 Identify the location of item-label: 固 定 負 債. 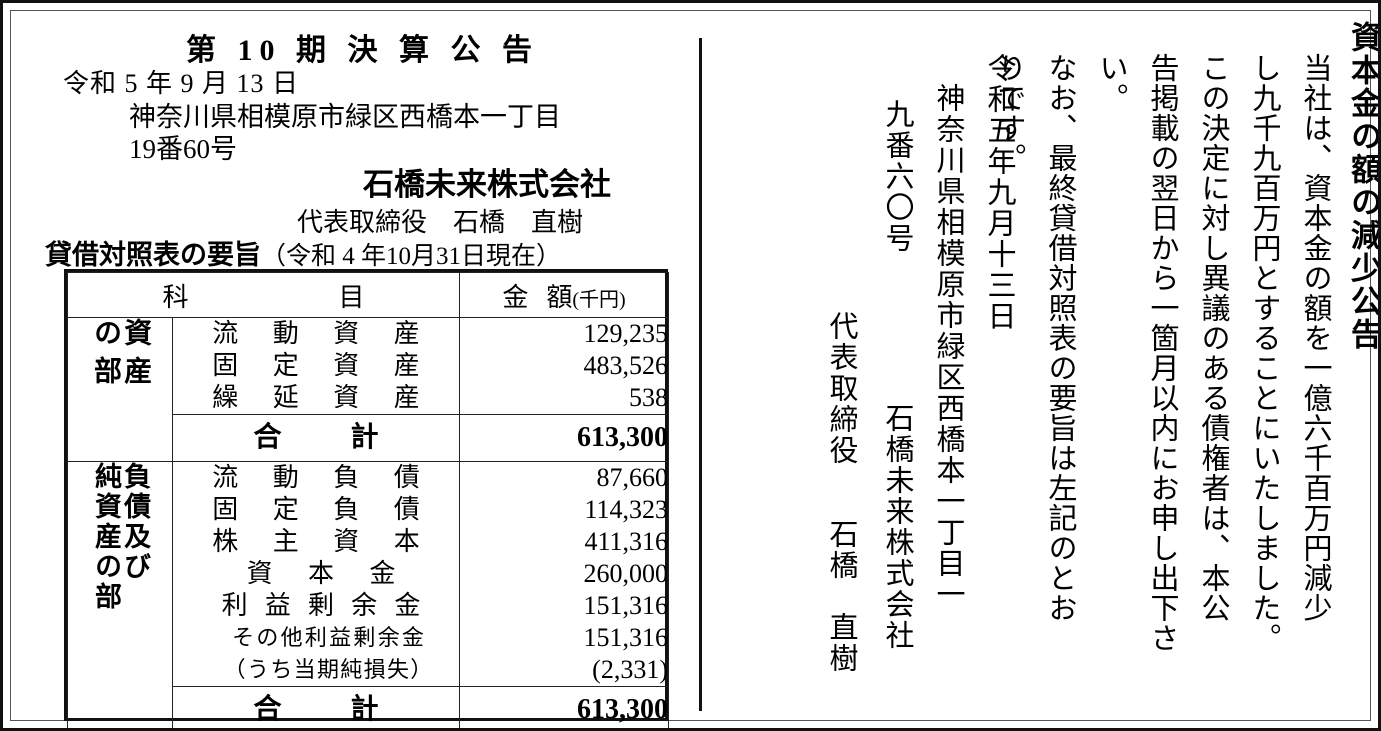
(316, 510).